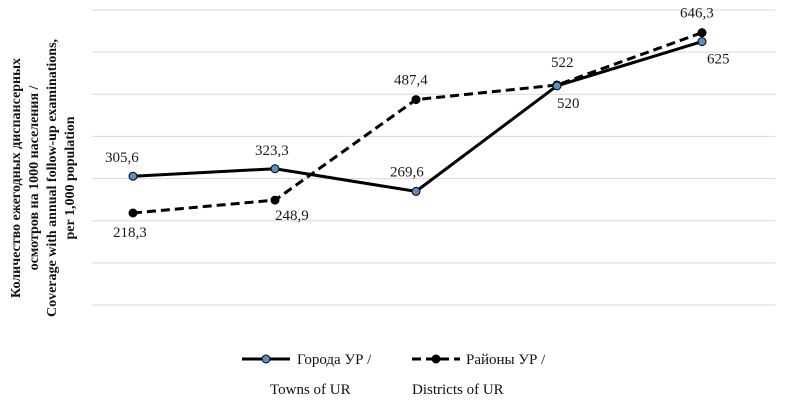 Image resolution: width=794 pixels, height=405 pixels. What do you see at coordinates (436, 359) in the screenshot?
I see `legend-marker-districts` at bounding box center [436, 359].